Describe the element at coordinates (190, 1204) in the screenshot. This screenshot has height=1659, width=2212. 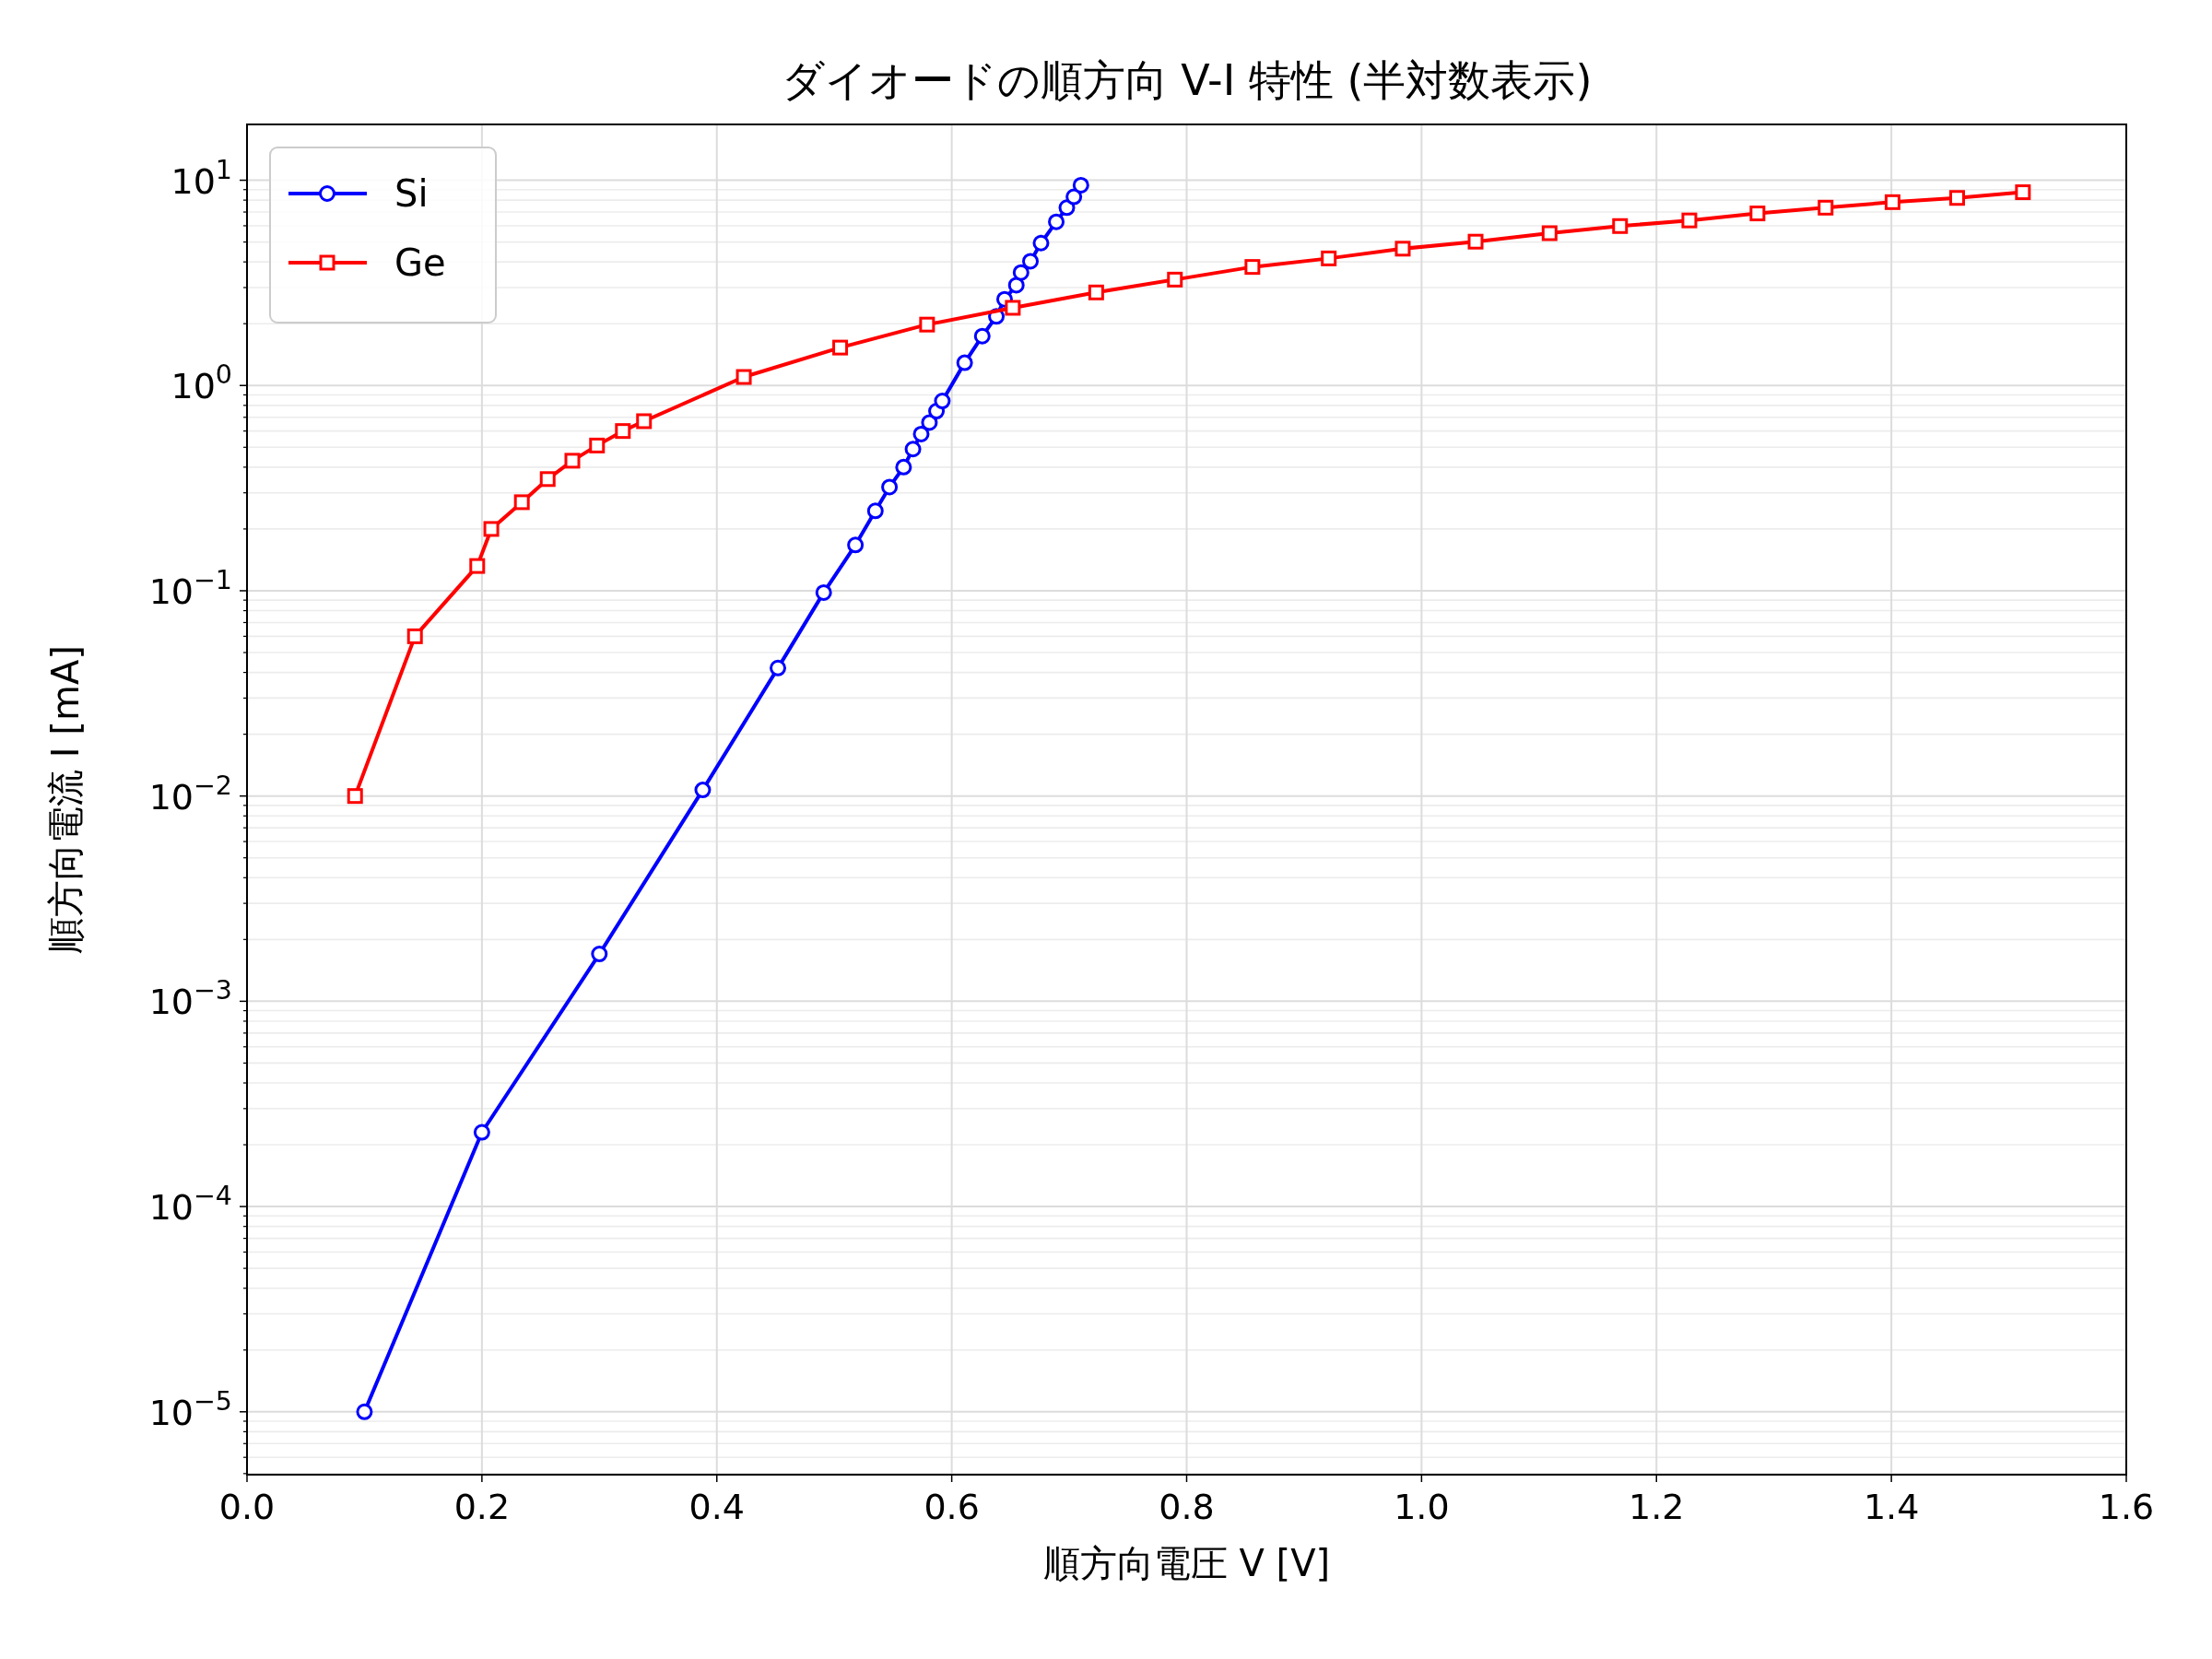
I see `y-tick-label: 10$^{−4}$` at that location.